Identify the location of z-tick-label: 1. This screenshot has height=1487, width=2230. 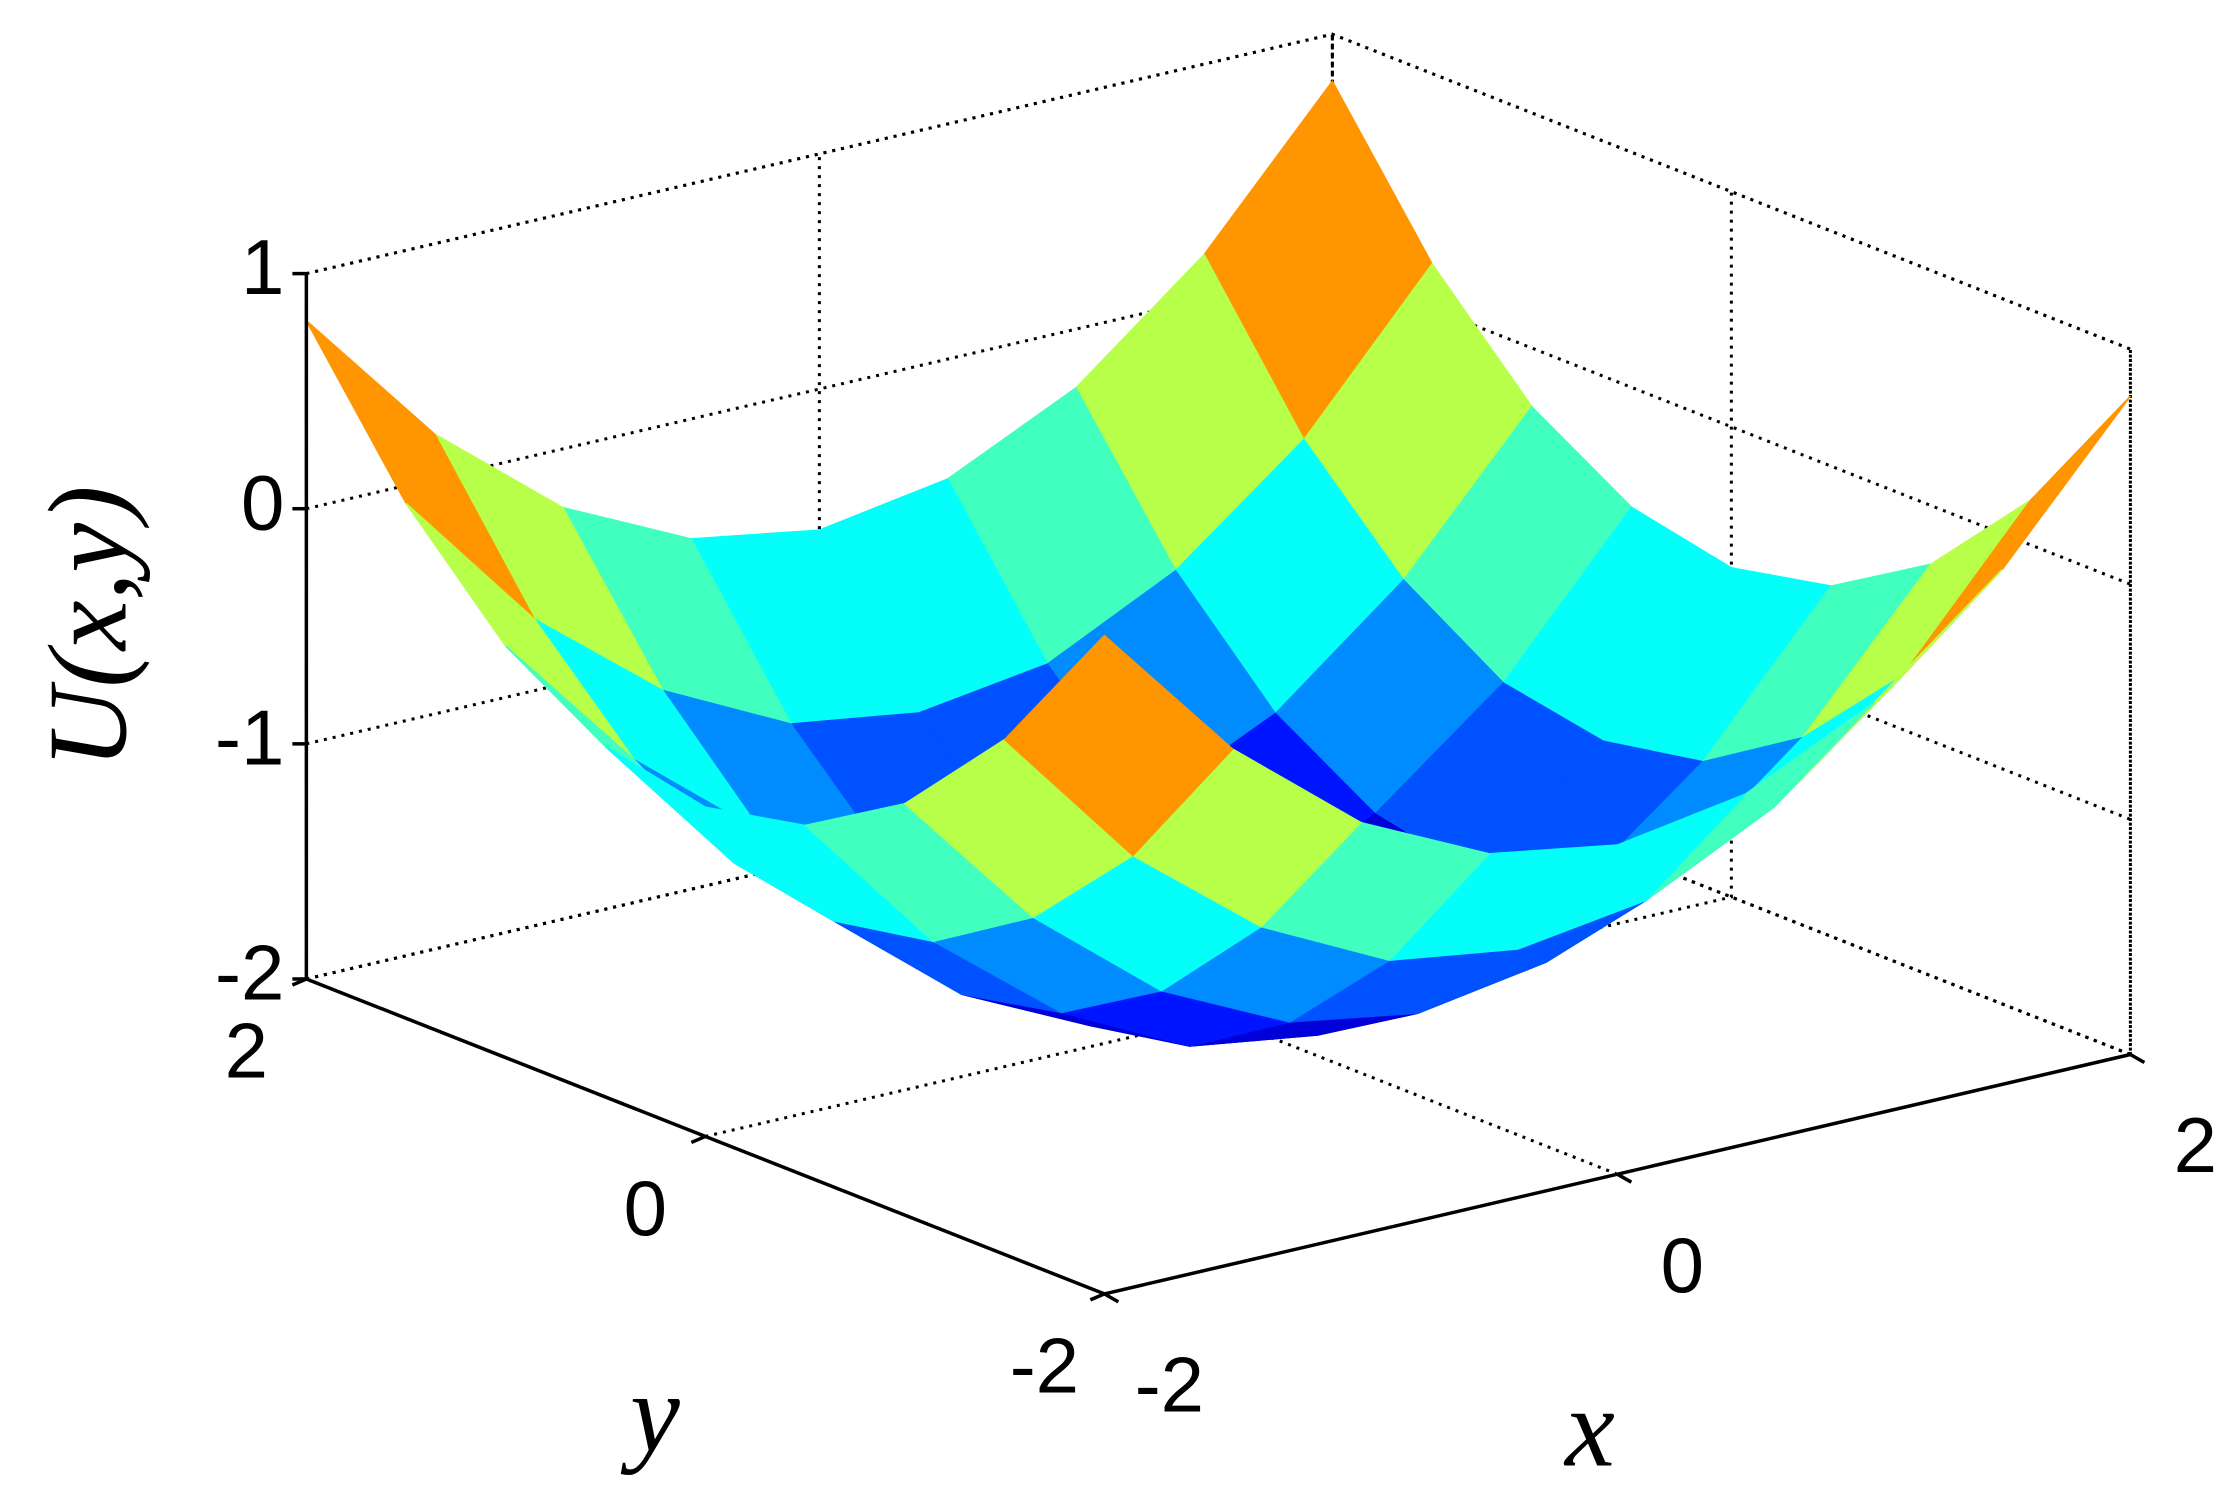
(262, 267).